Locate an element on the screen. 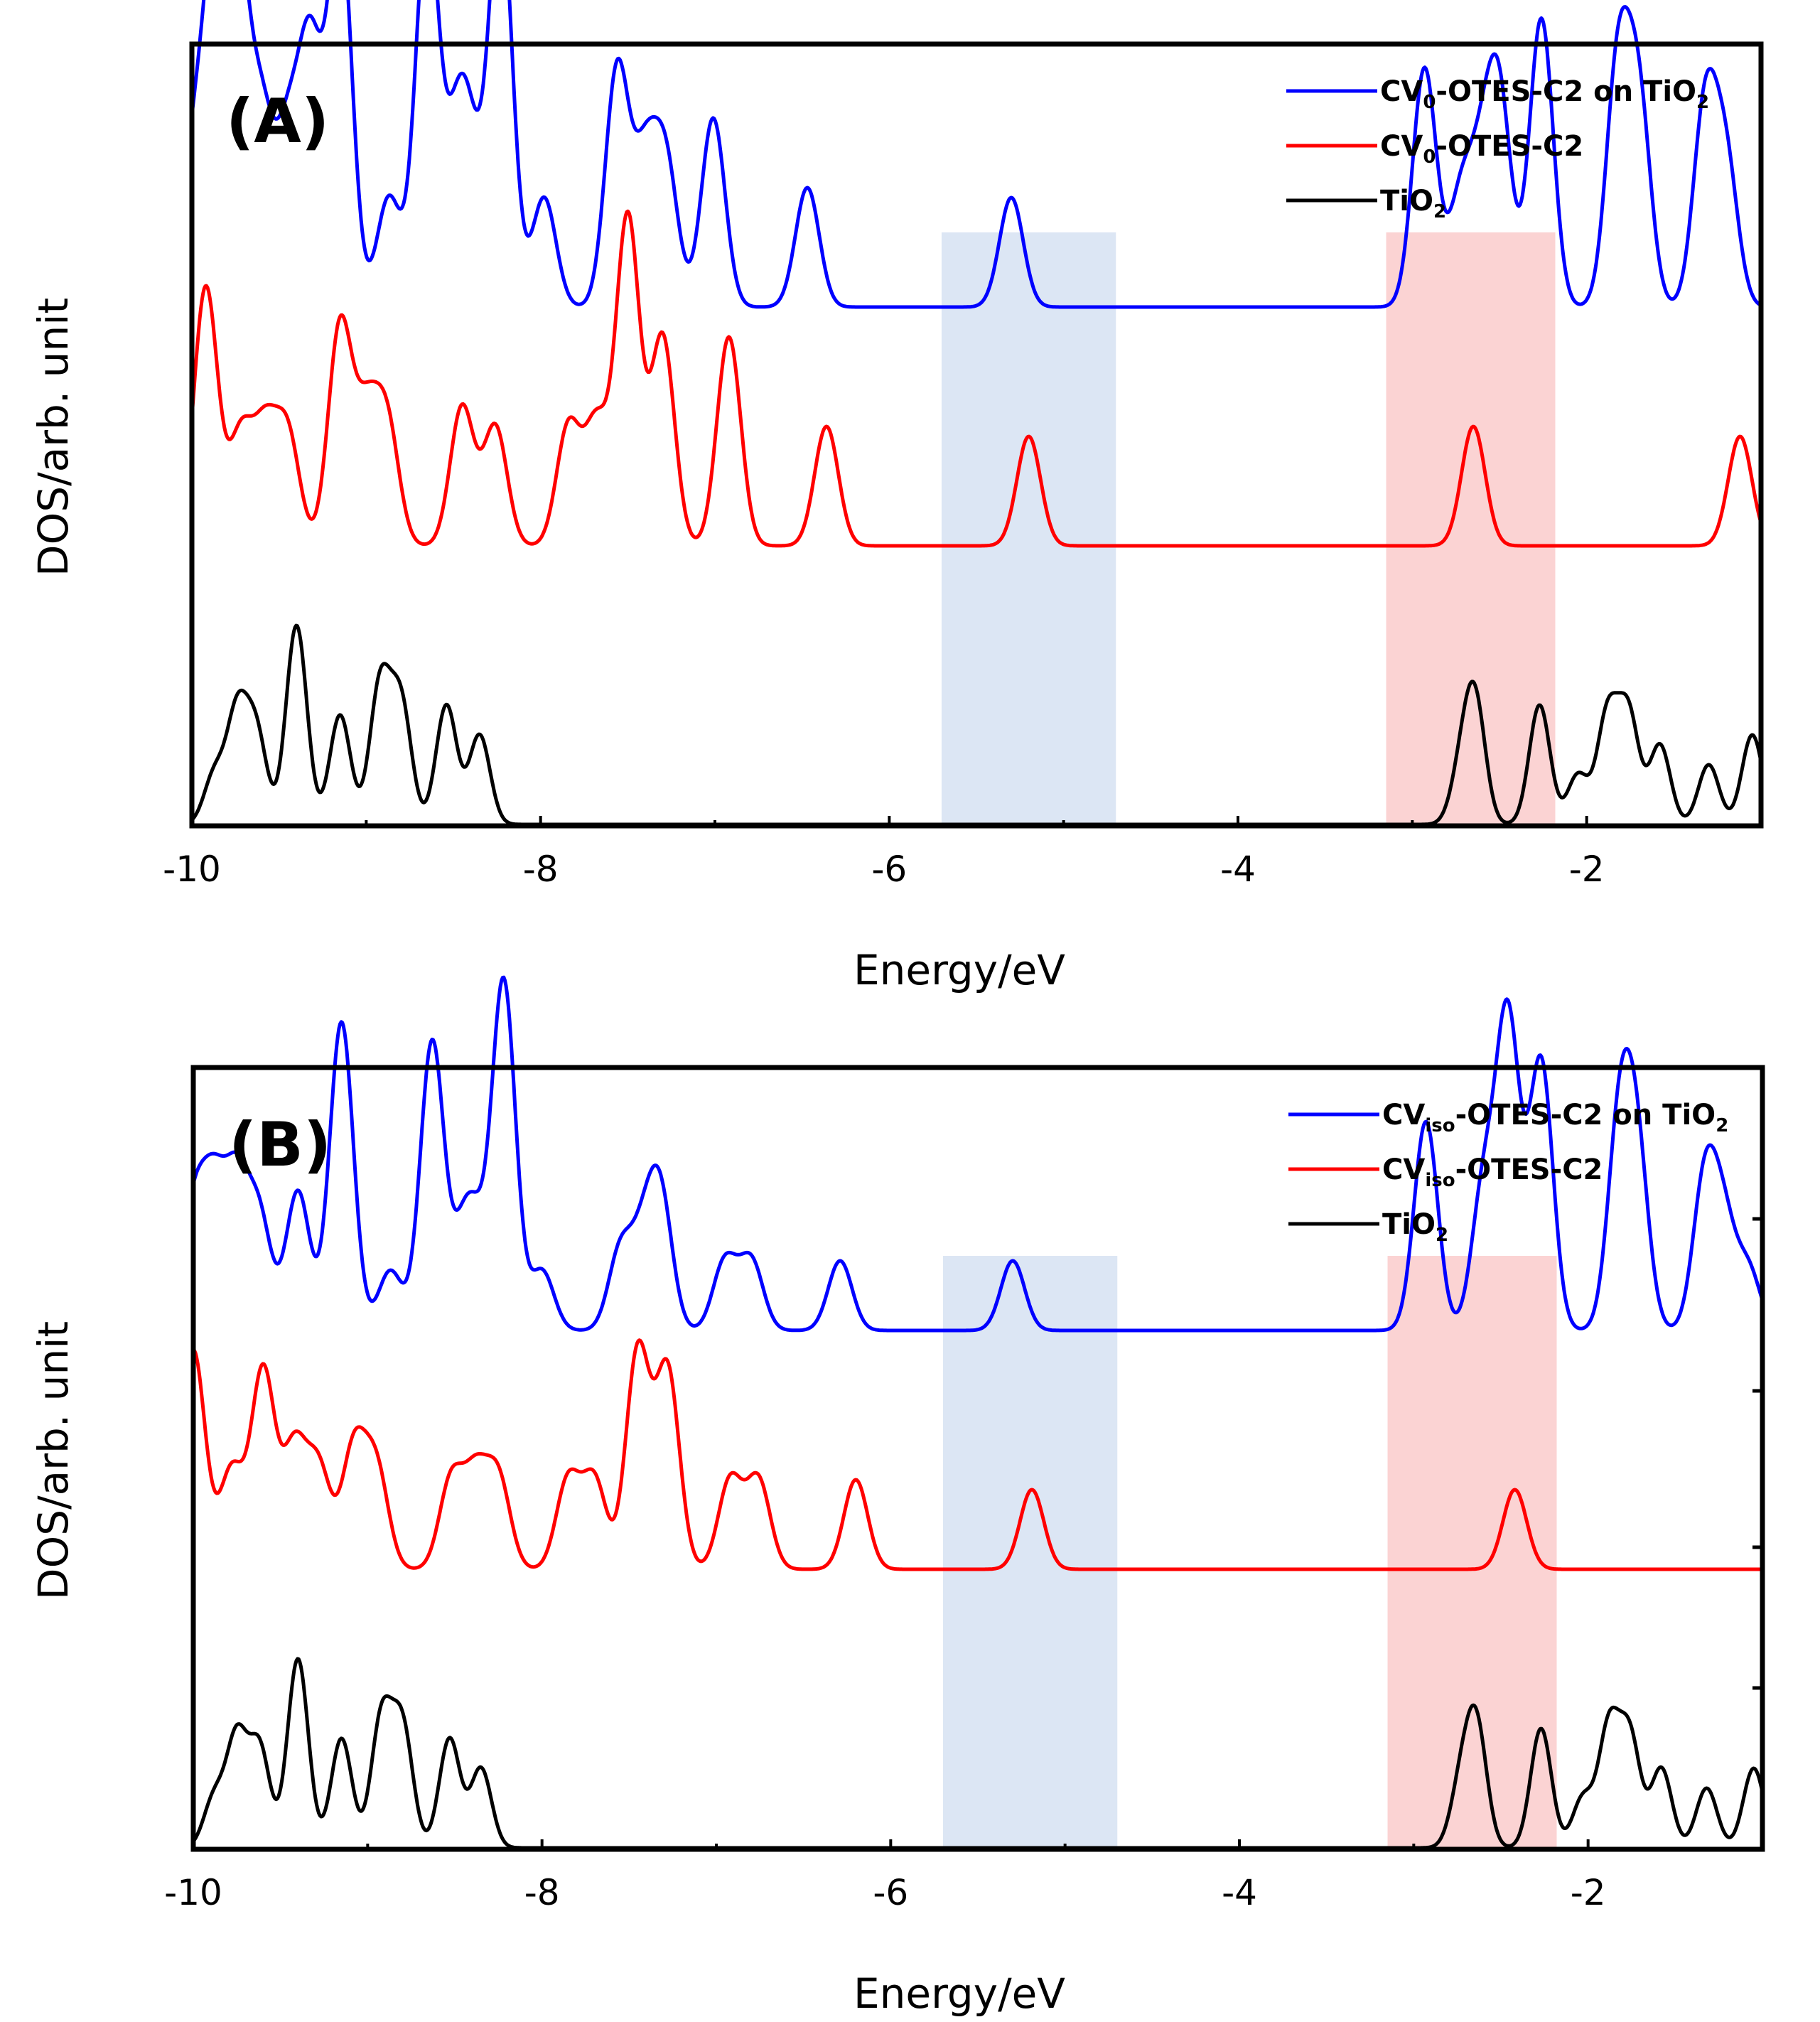 This screenshot has height=2022, width=1820. panel-a-label: (A) is located at coordinates (278, 121).